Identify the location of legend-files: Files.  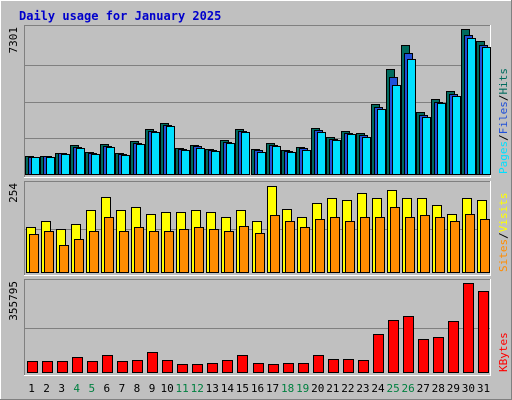
(503, 117).